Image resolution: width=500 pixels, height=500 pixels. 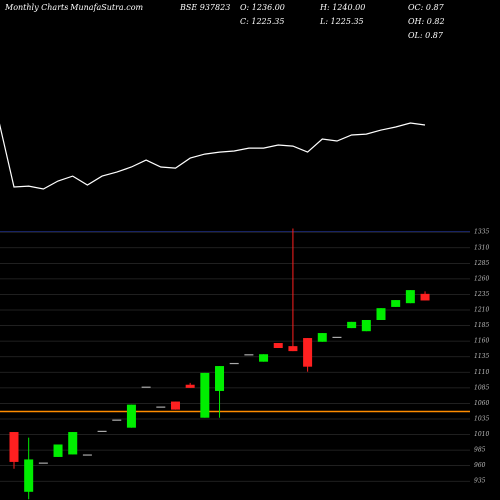 What do you see at coordinates (481, 341) in the screenshot?
I see `y-tick-label: 1160` at bounding box center [481, 341].